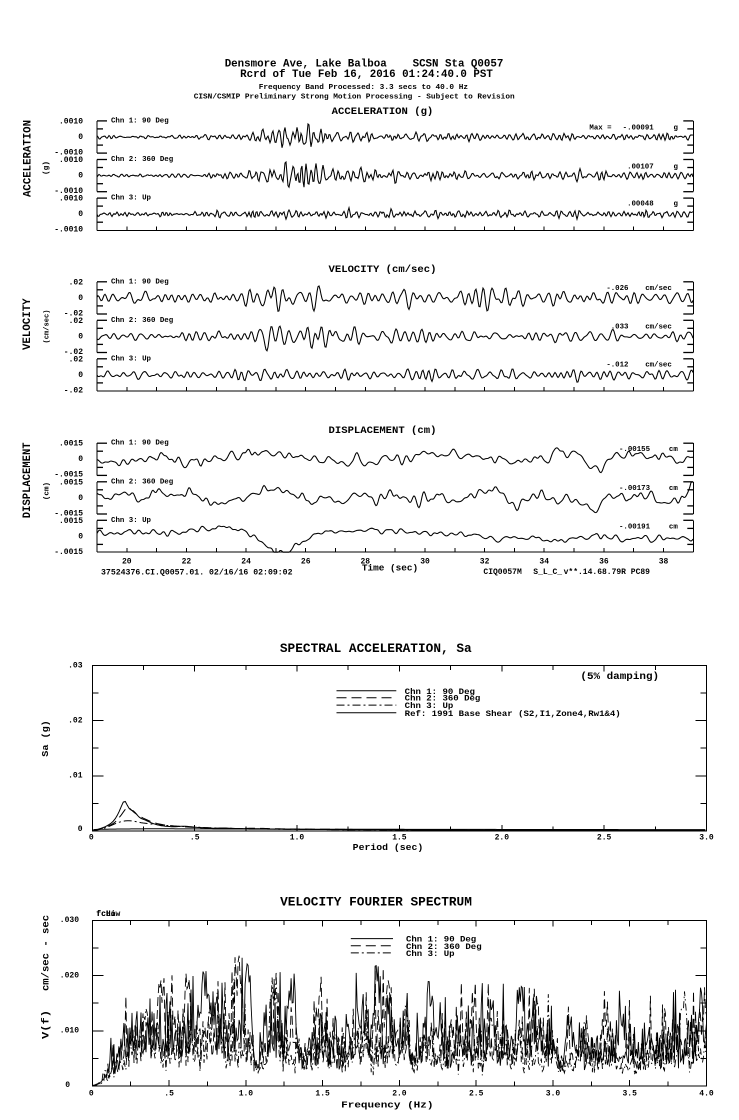  I want to click on svg-text: SPECTRAL ACCELERATION, Sa, so click(376, 648).